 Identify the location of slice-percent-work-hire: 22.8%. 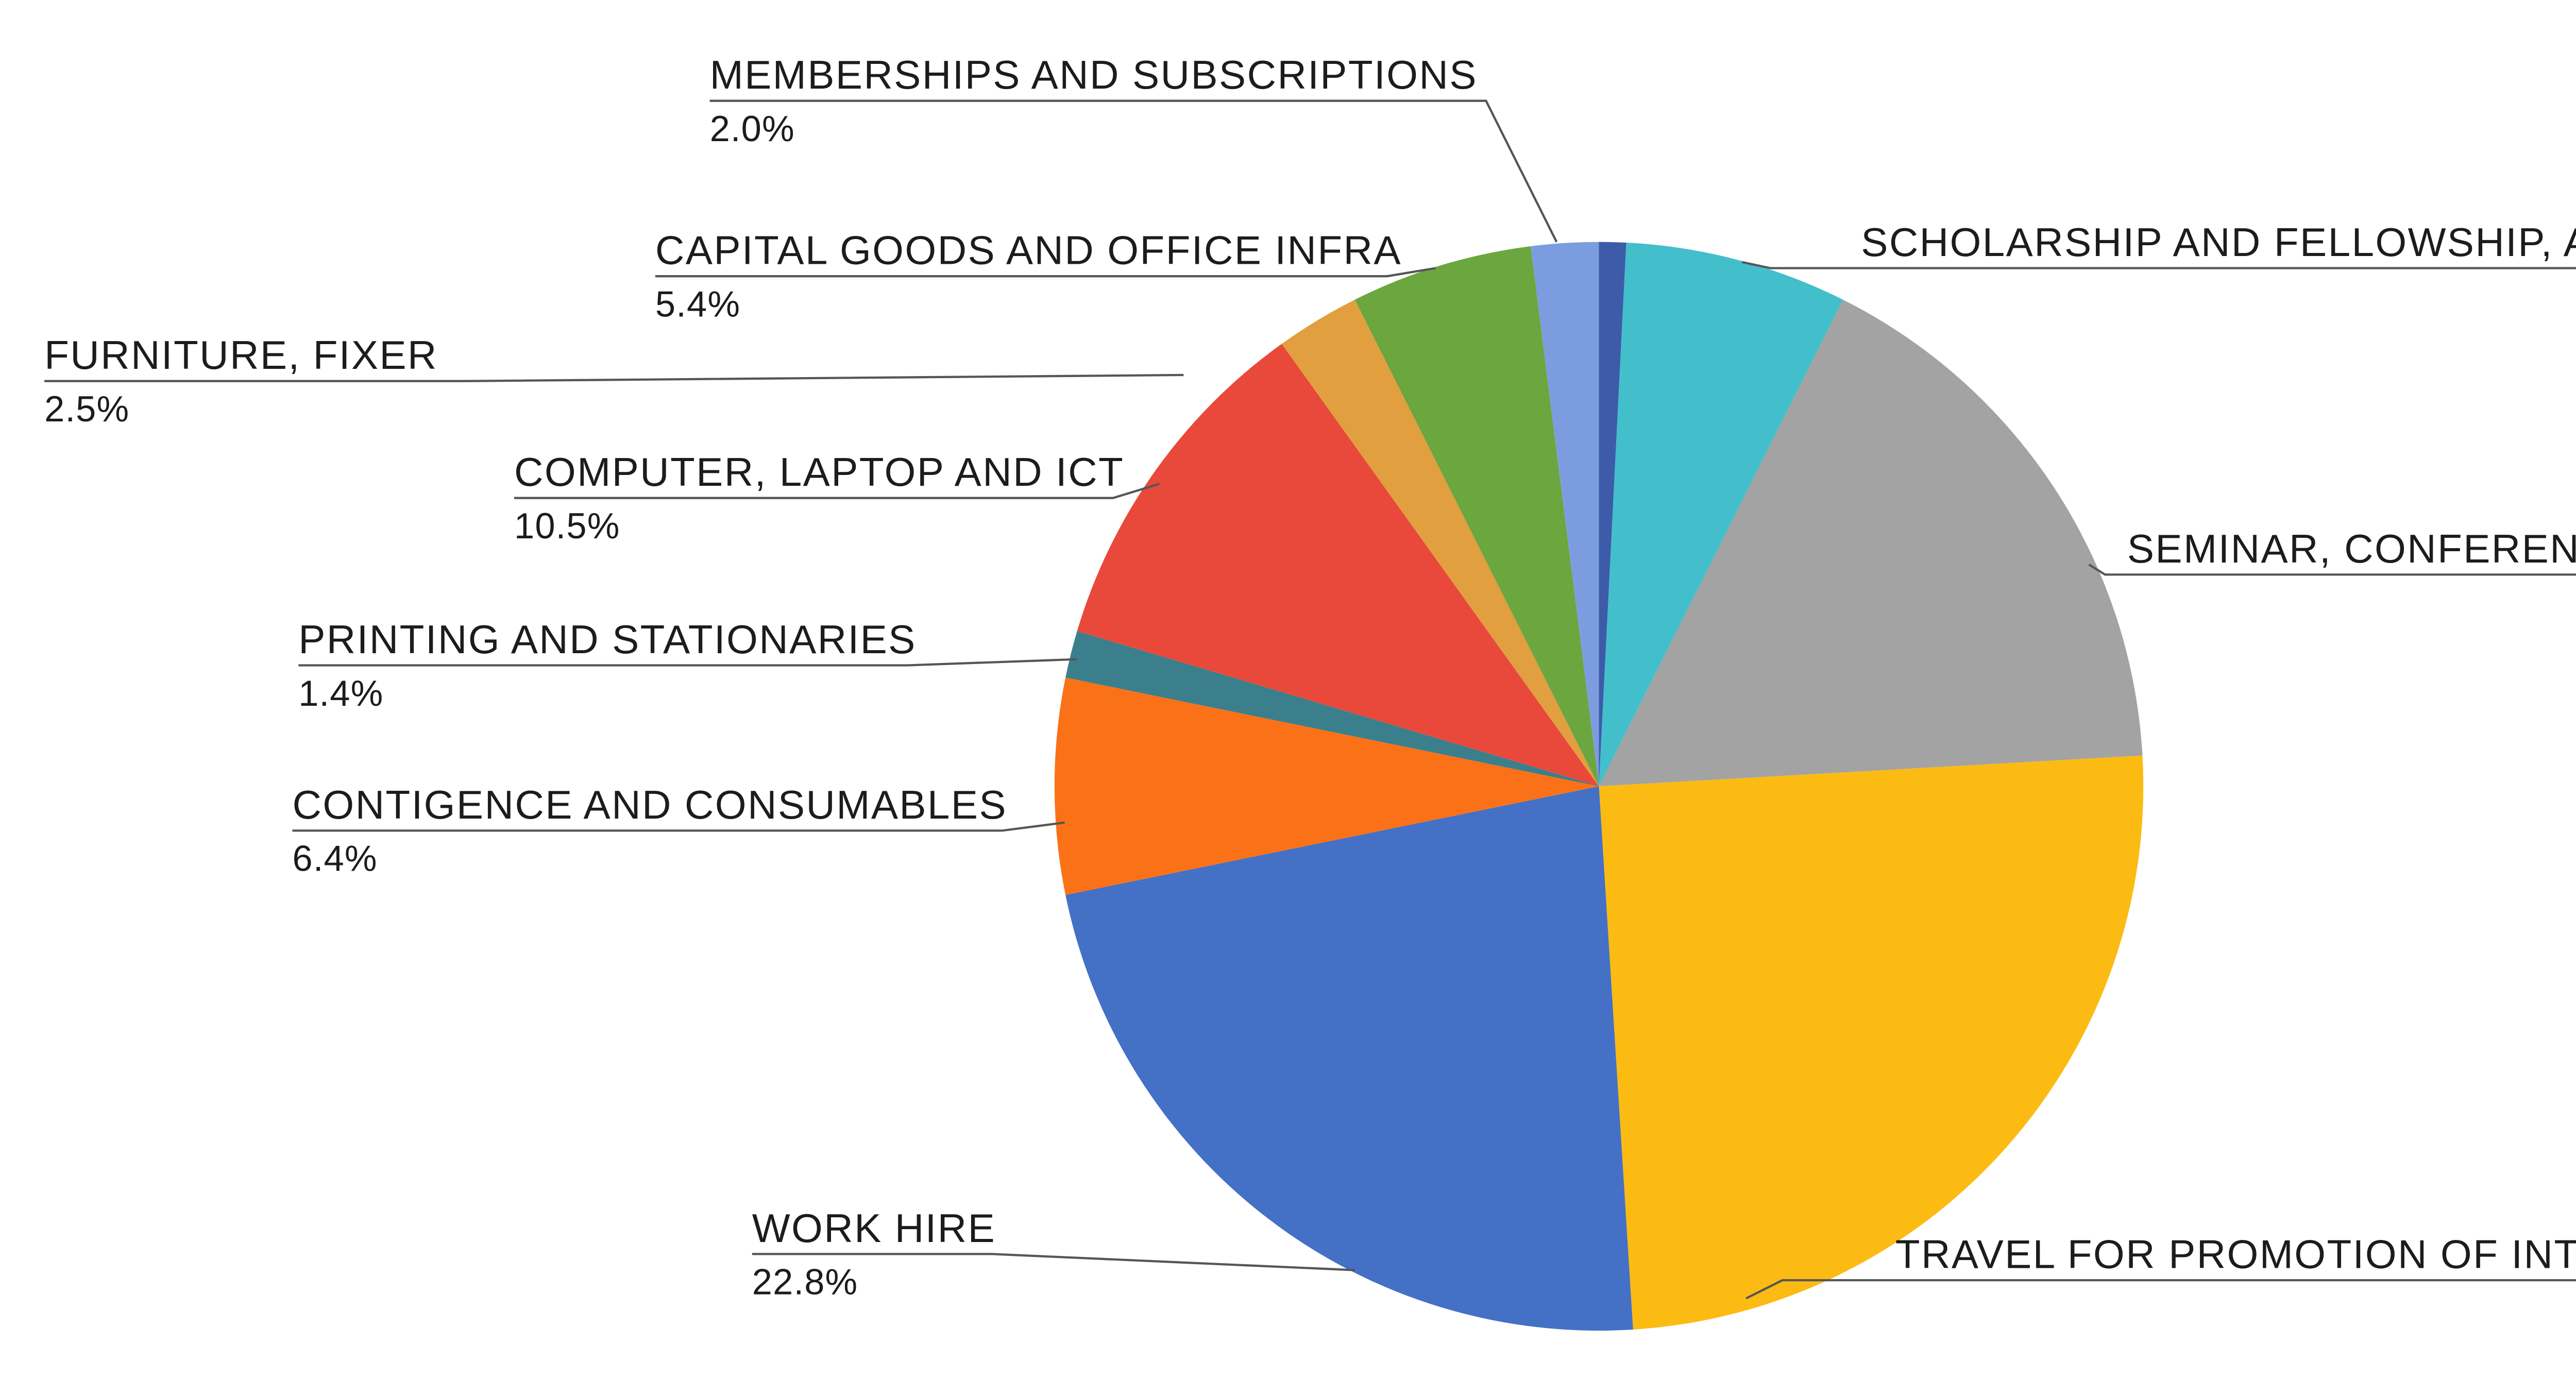
(805, 1282).